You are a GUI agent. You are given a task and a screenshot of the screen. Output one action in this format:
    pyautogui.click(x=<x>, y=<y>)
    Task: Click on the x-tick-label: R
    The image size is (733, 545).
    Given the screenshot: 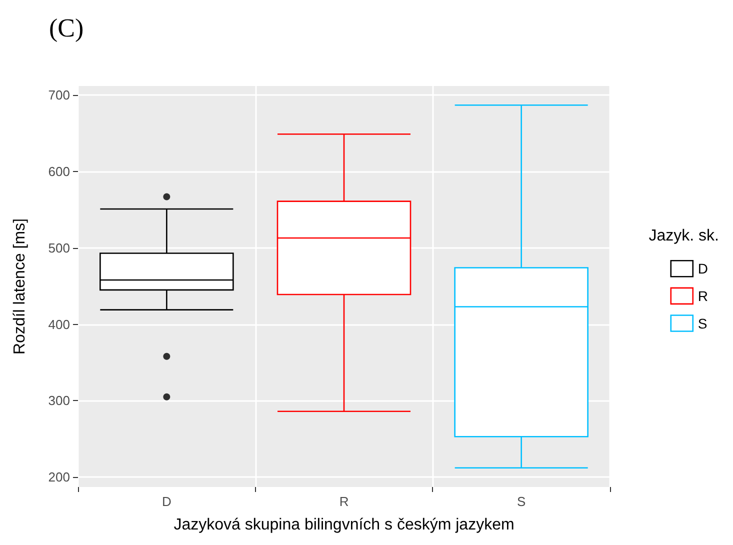 What is the action you would take?
    pyautogui.click(x=344, y=501)
    